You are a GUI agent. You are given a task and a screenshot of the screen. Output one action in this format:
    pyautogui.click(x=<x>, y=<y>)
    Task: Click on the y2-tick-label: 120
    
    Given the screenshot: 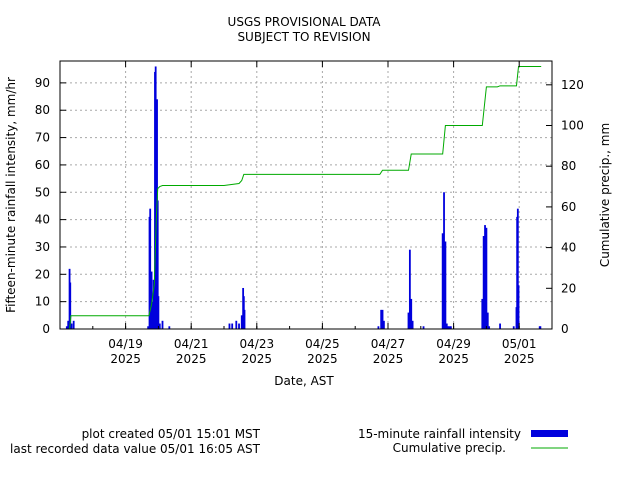 What is the action you would take?
    pyautogui.click(x=572, y=85)
    